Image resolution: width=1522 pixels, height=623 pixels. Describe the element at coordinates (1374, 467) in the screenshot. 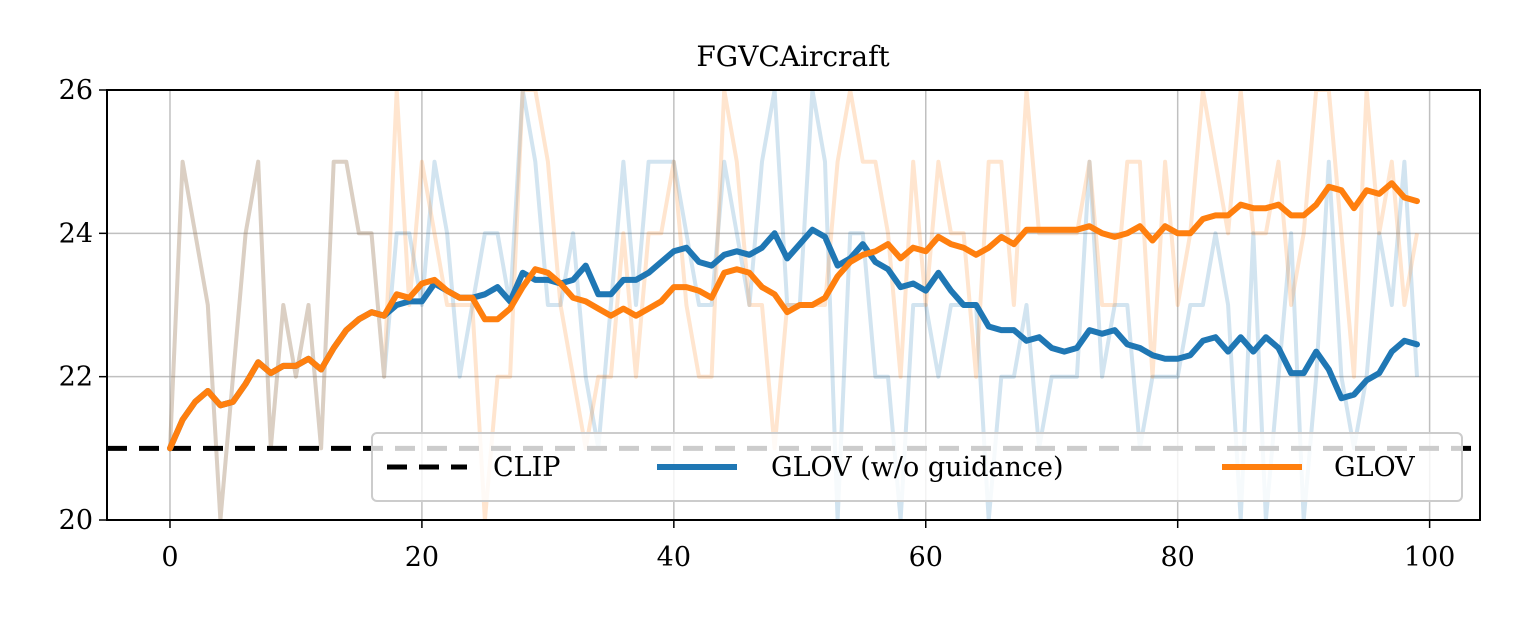

I see `legend-label-2: GLOV` at that location.